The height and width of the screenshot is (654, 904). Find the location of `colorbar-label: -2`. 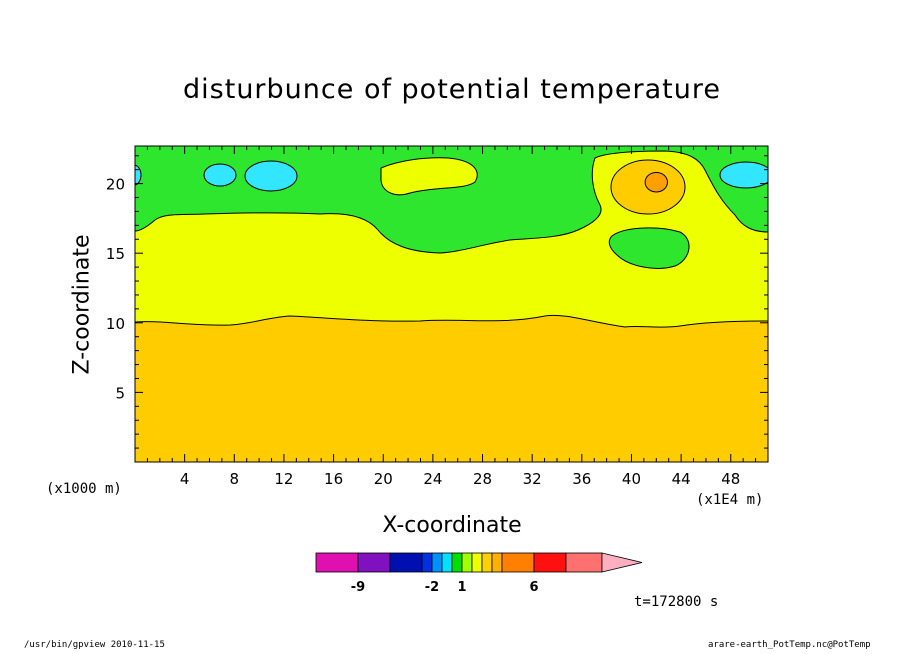

colorbar-label: -2 is located at coordinates (432, 587).